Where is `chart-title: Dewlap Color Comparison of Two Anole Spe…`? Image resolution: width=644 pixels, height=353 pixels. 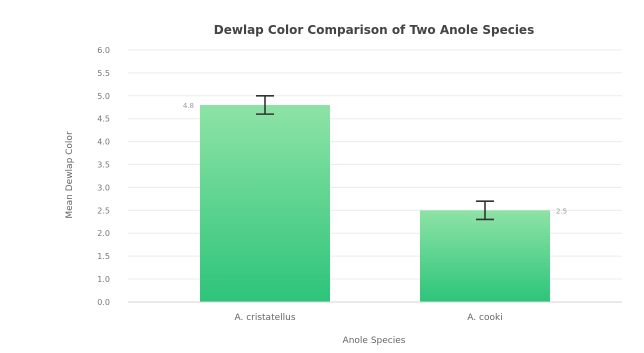
chart-title: Dewlap Color Comparison of Two Anole Spe… is located at coordinates (374, 30).